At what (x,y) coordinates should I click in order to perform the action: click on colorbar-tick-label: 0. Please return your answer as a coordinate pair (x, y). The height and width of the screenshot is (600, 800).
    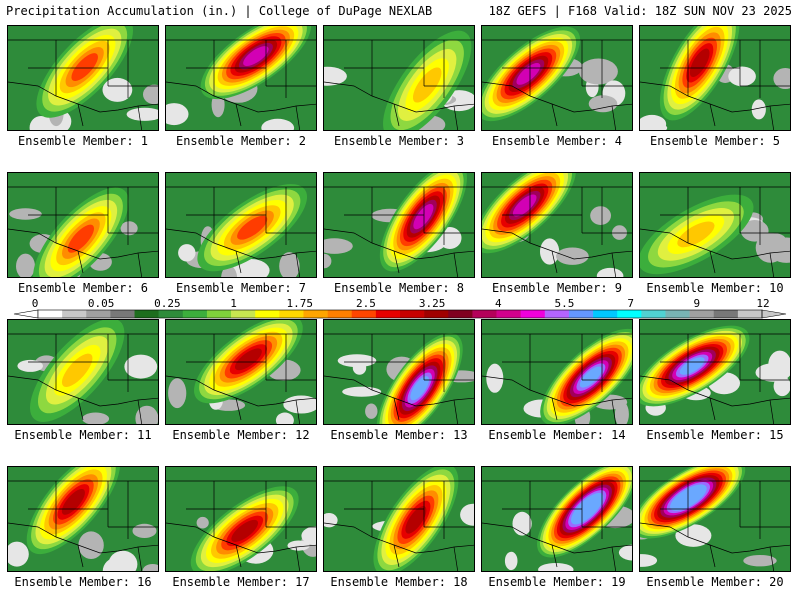
    Looking at the image, I should click on (35, 303).